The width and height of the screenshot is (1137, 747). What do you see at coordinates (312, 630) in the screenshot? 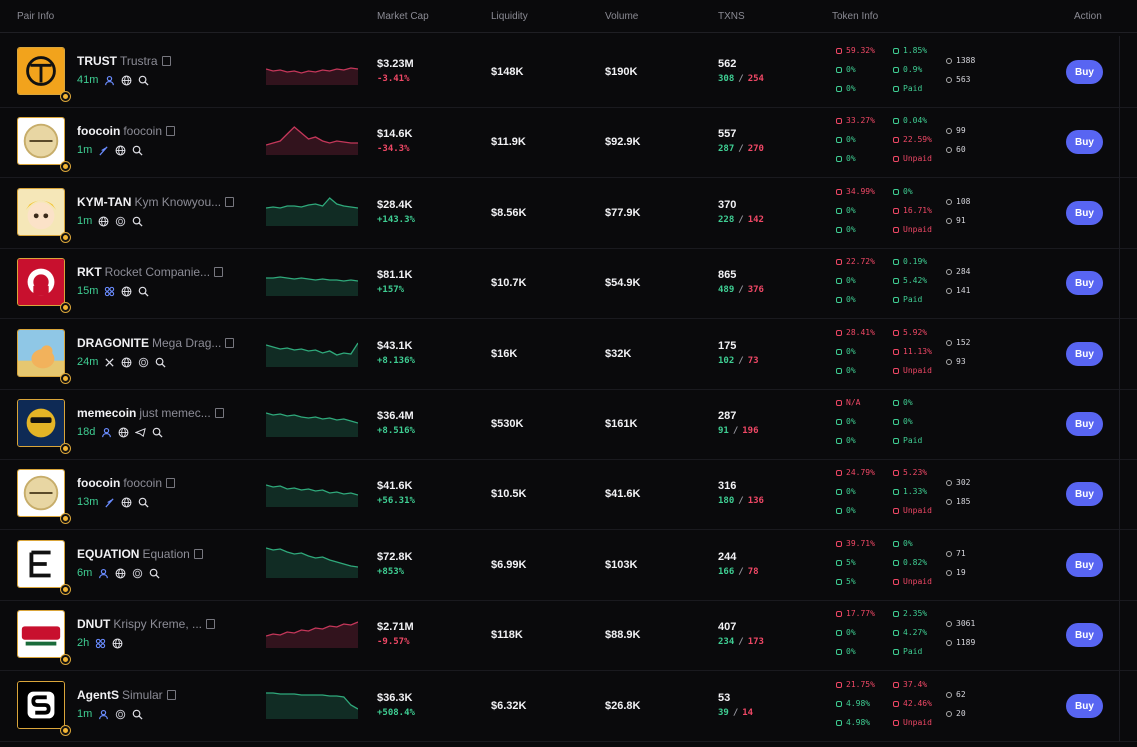
I see `price-sparkline` at bounding box center [312, 630].